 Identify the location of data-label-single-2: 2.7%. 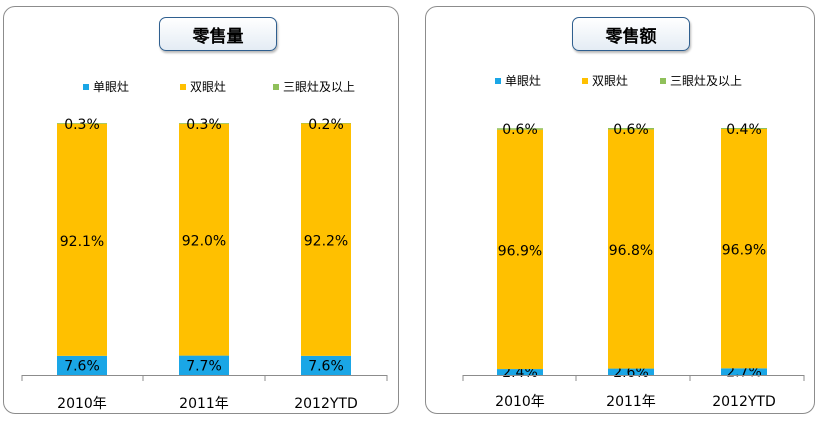
(744, 373).